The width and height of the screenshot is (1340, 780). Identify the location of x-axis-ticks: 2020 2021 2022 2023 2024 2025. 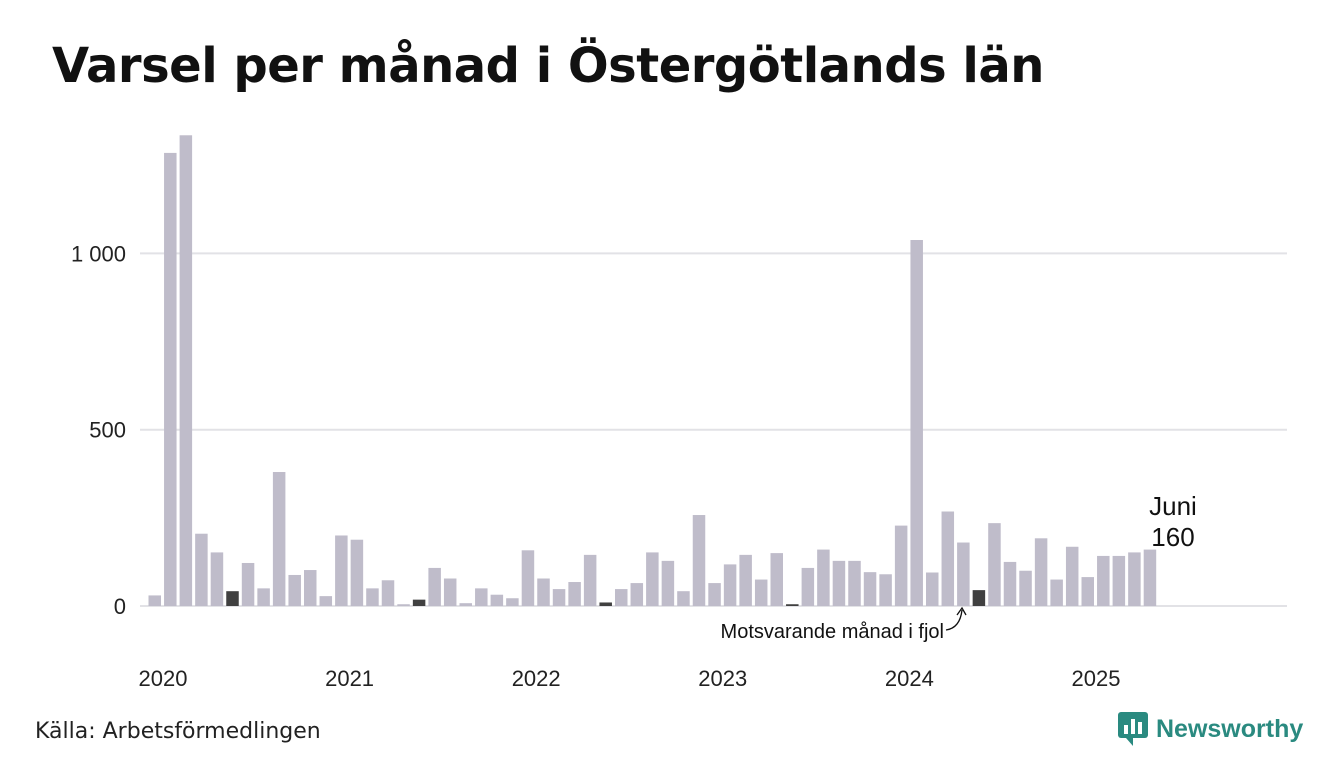
(630, 678).